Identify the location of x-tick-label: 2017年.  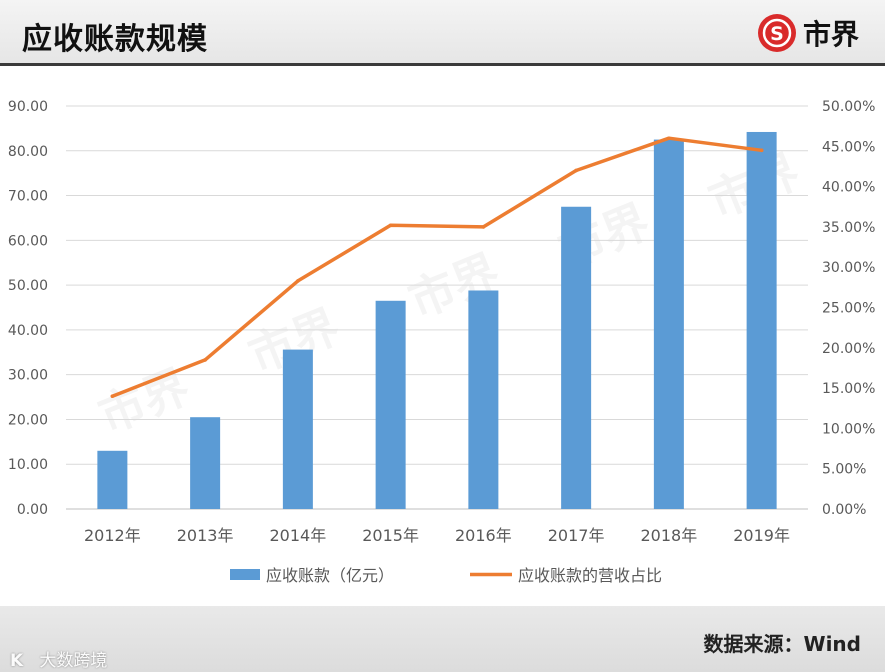
(576, 535).